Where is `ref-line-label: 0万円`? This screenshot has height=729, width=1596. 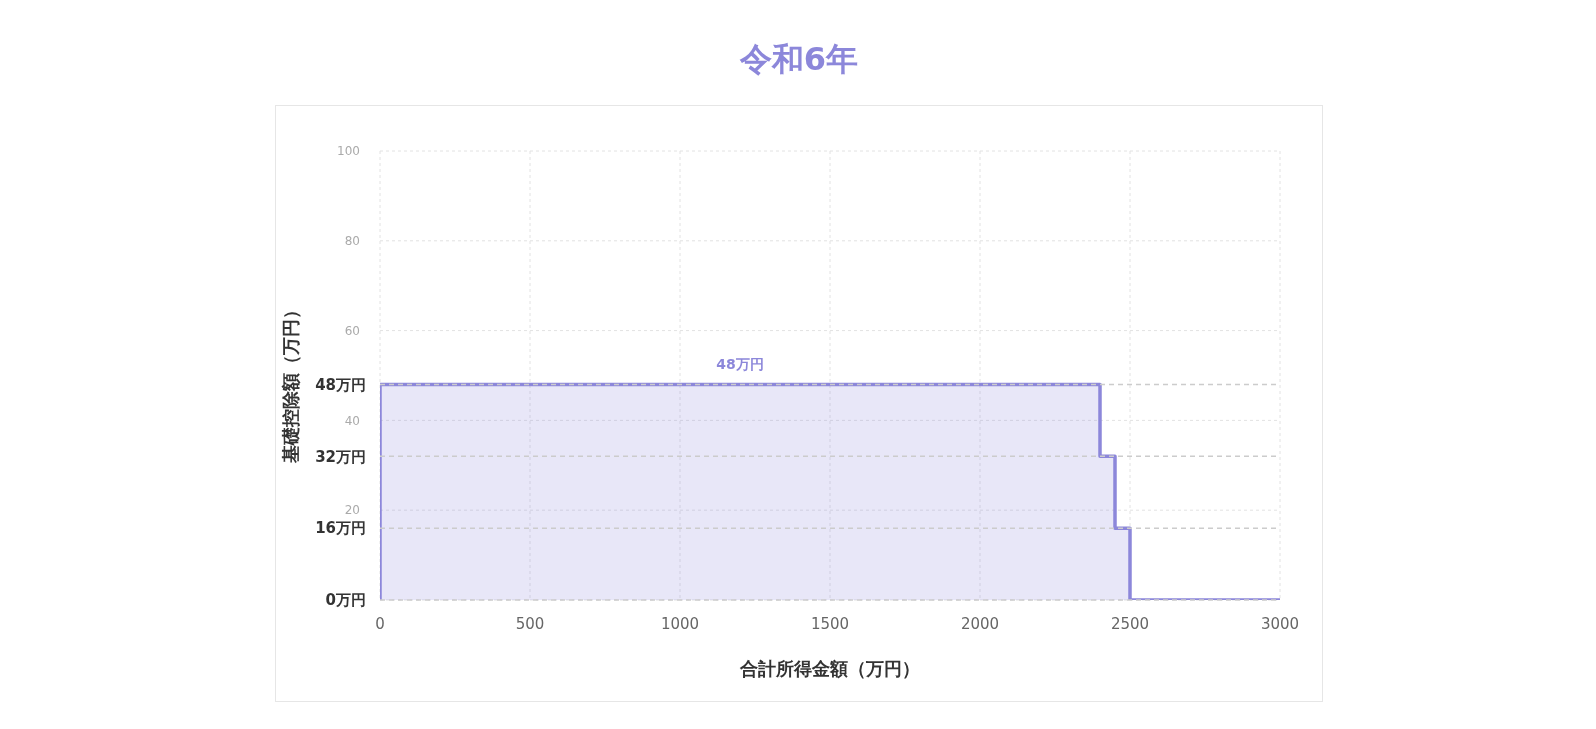
ref-line-label: 0万円 is located at coordinates (345, 600).